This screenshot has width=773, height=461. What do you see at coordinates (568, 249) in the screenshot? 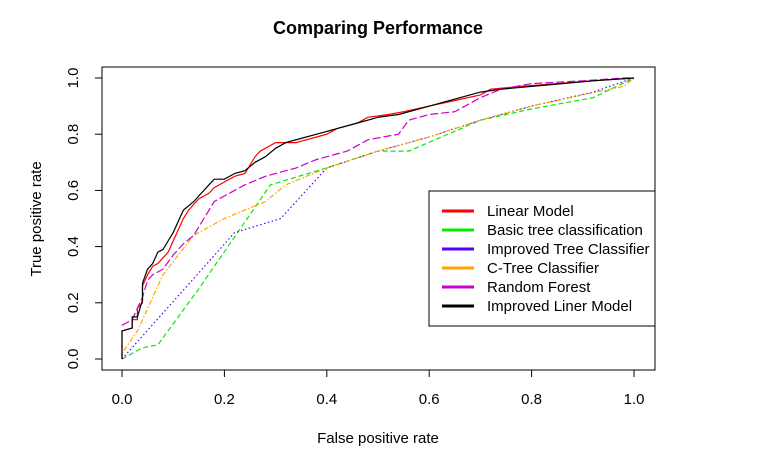
I see `legend-label-3: Improved Tree Classifier` at bounding box center [568, 249].